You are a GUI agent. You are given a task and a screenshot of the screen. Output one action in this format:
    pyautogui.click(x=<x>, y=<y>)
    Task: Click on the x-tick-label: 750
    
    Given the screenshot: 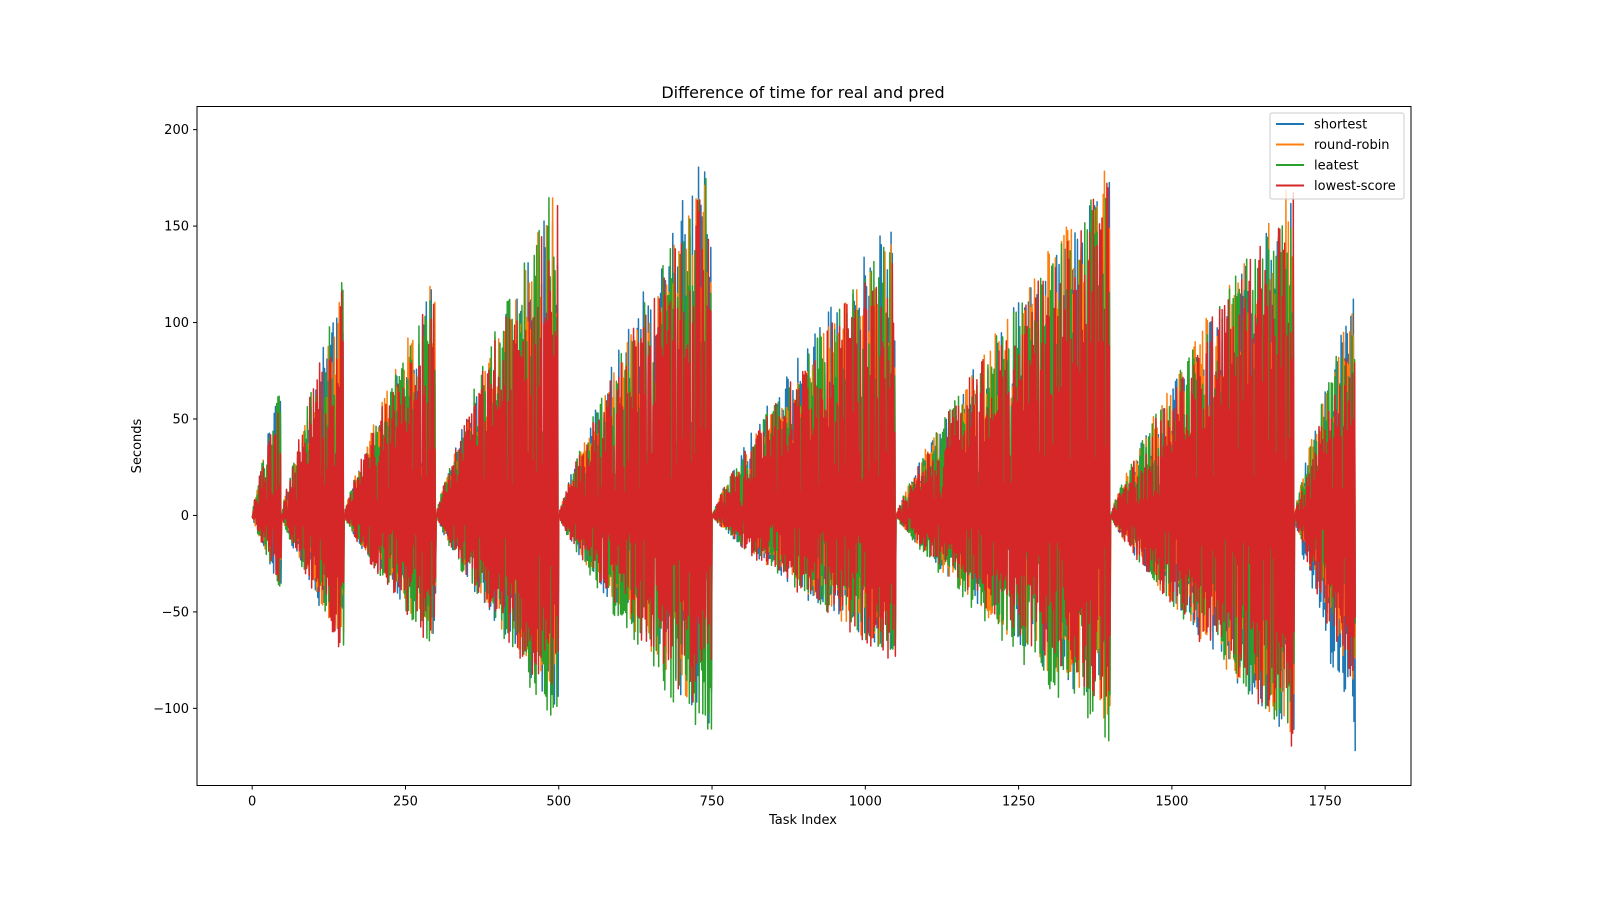 What is the action you would take?
    pyautogui.click(x=712, y=802)
    